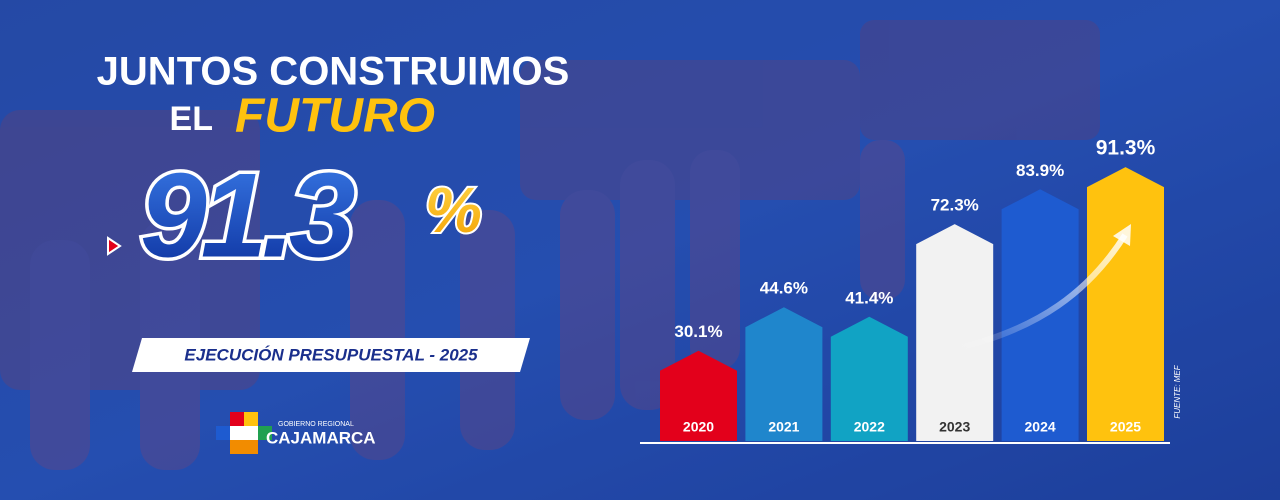  I want to click on headline-value: 91.3, so click(247, 216).